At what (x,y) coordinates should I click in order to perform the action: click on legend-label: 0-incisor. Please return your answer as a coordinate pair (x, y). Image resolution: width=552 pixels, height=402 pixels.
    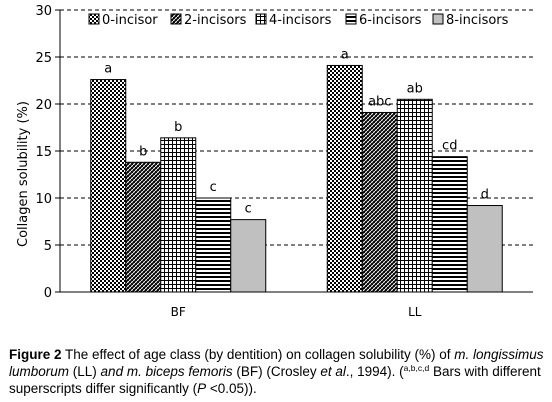
    Looking at the image, I should click on (130, 20).